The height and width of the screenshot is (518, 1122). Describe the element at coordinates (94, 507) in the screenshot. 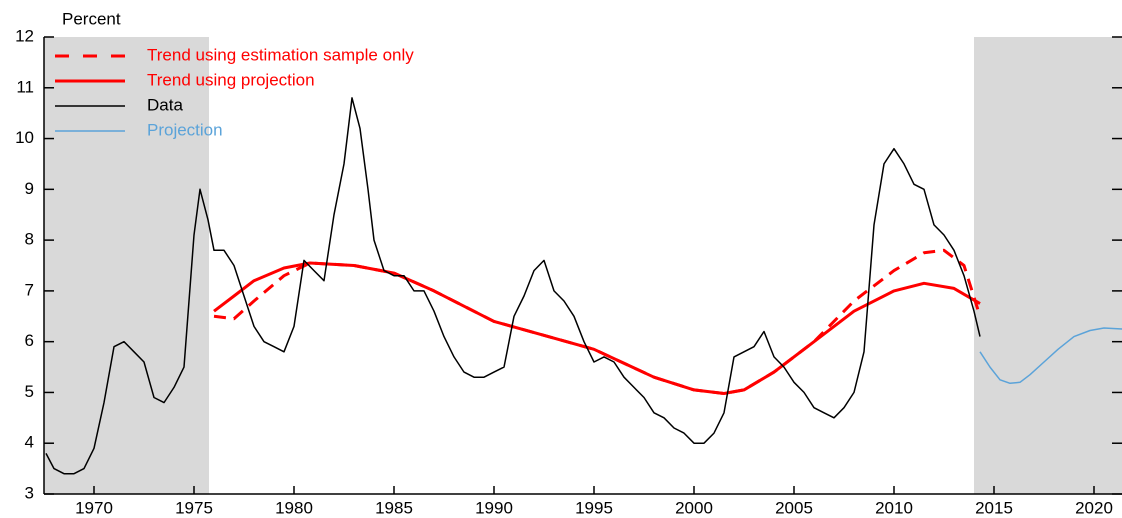

I see `x-tick-label: 1970` at that location.